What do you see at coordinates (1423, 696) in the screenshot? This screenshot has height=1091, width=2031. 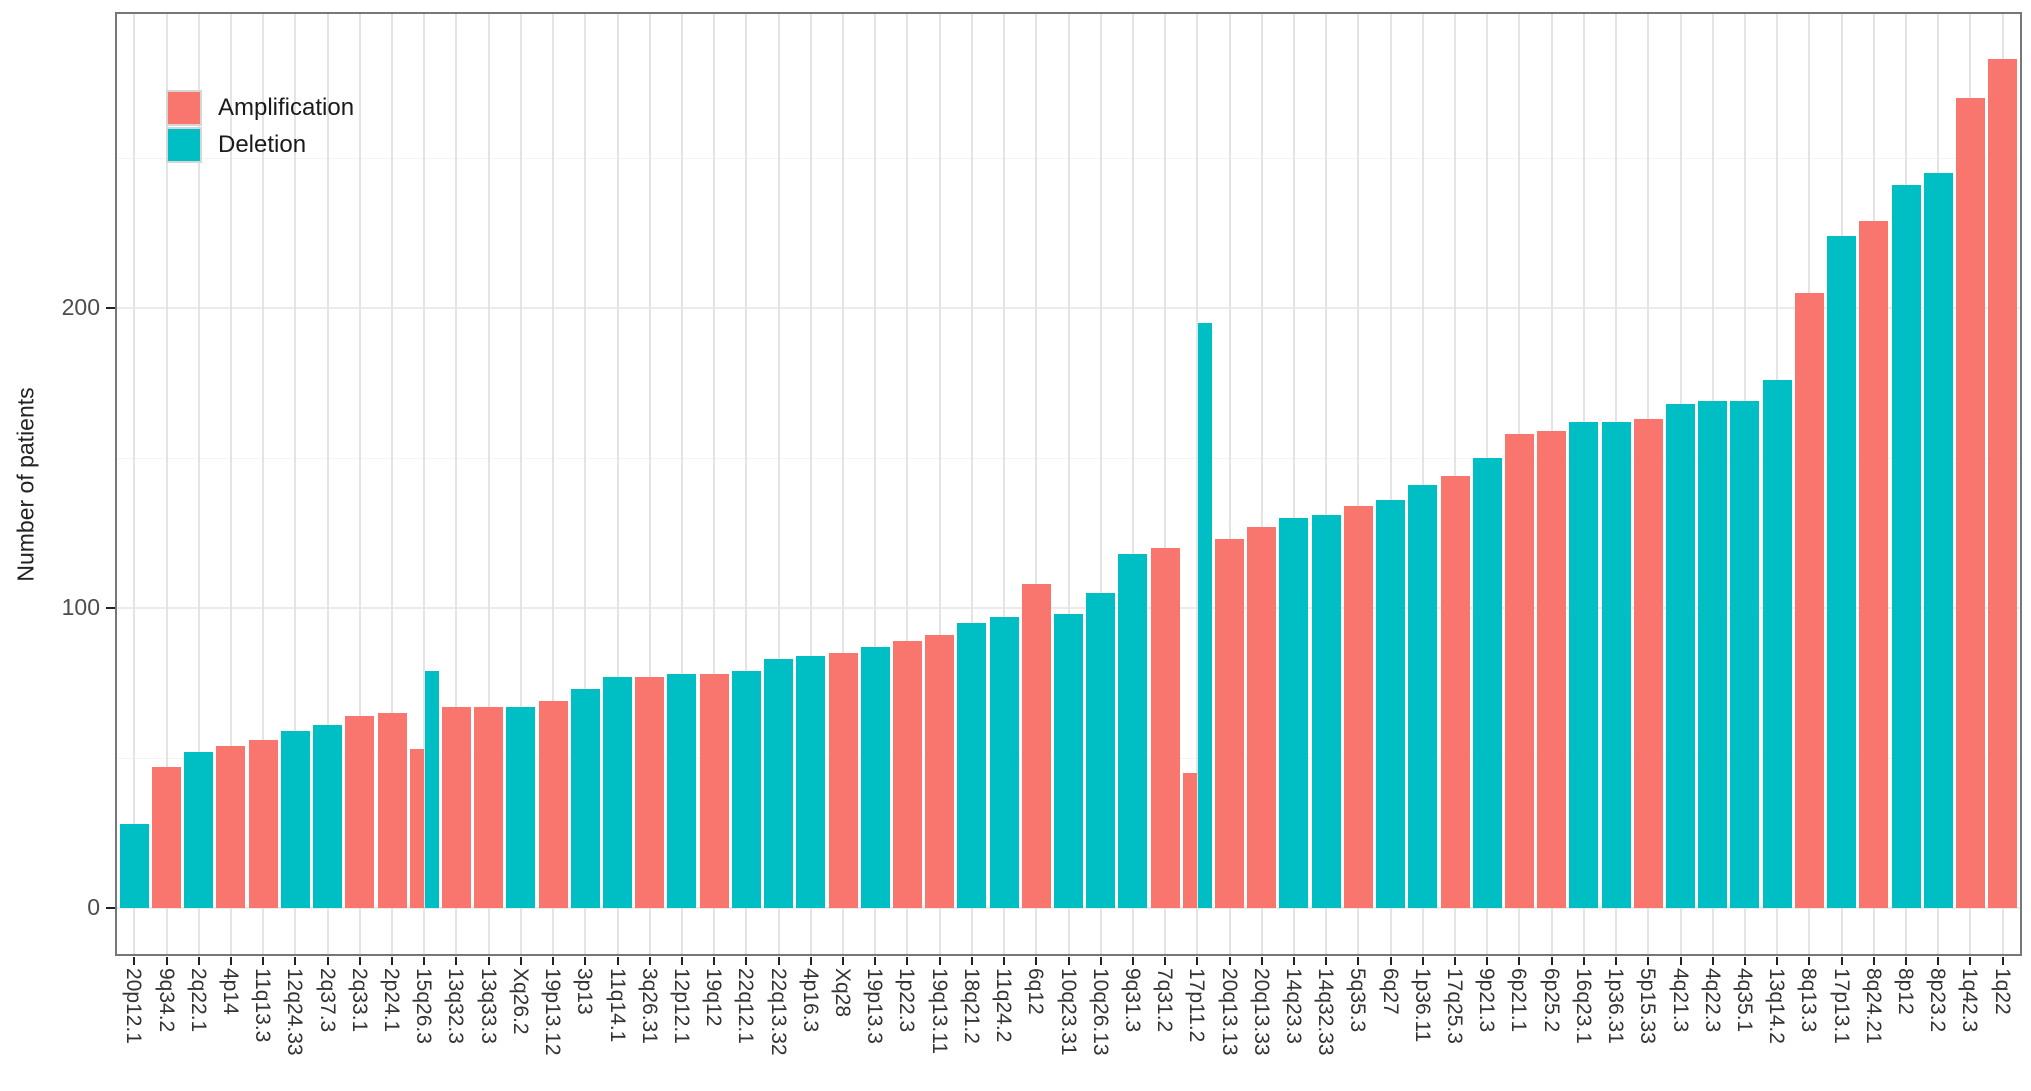 I see `bar-1p36.11-deletion` at bounding box center [1423, 696].